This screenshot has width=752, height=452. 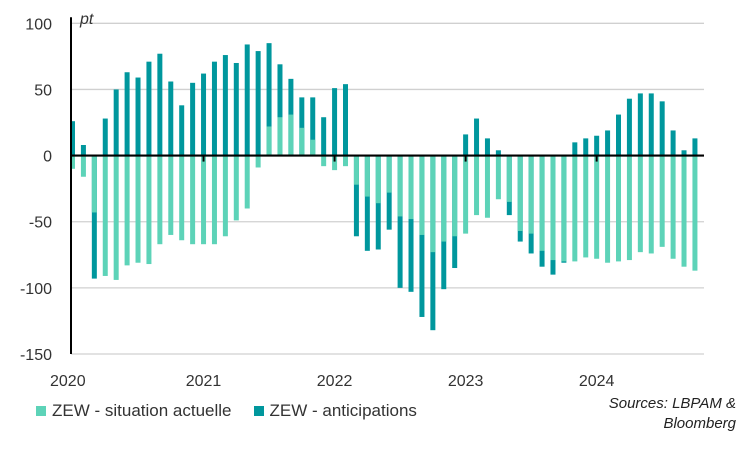 What do you see at coordinates (86, 19) in the screenshot?
I see `unit-label: pt` at bounding box center [86, 19].